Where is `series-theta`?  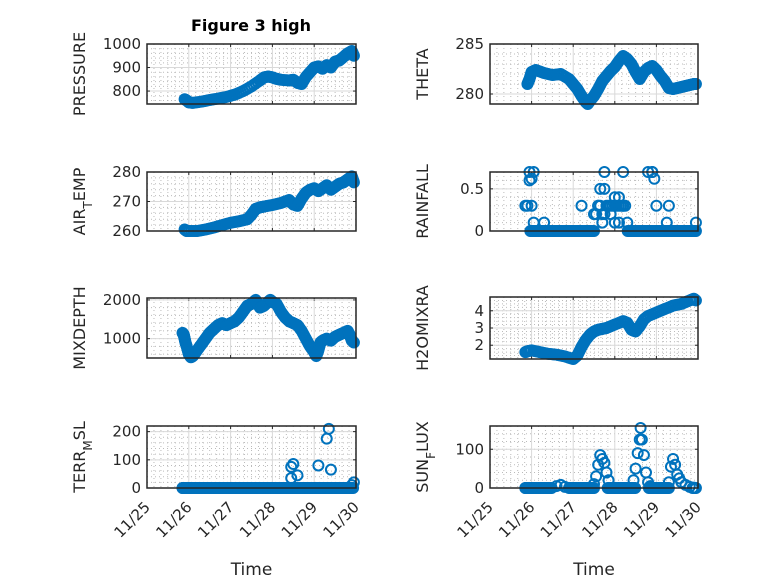
series-theta is located at coordinates (611, 80).